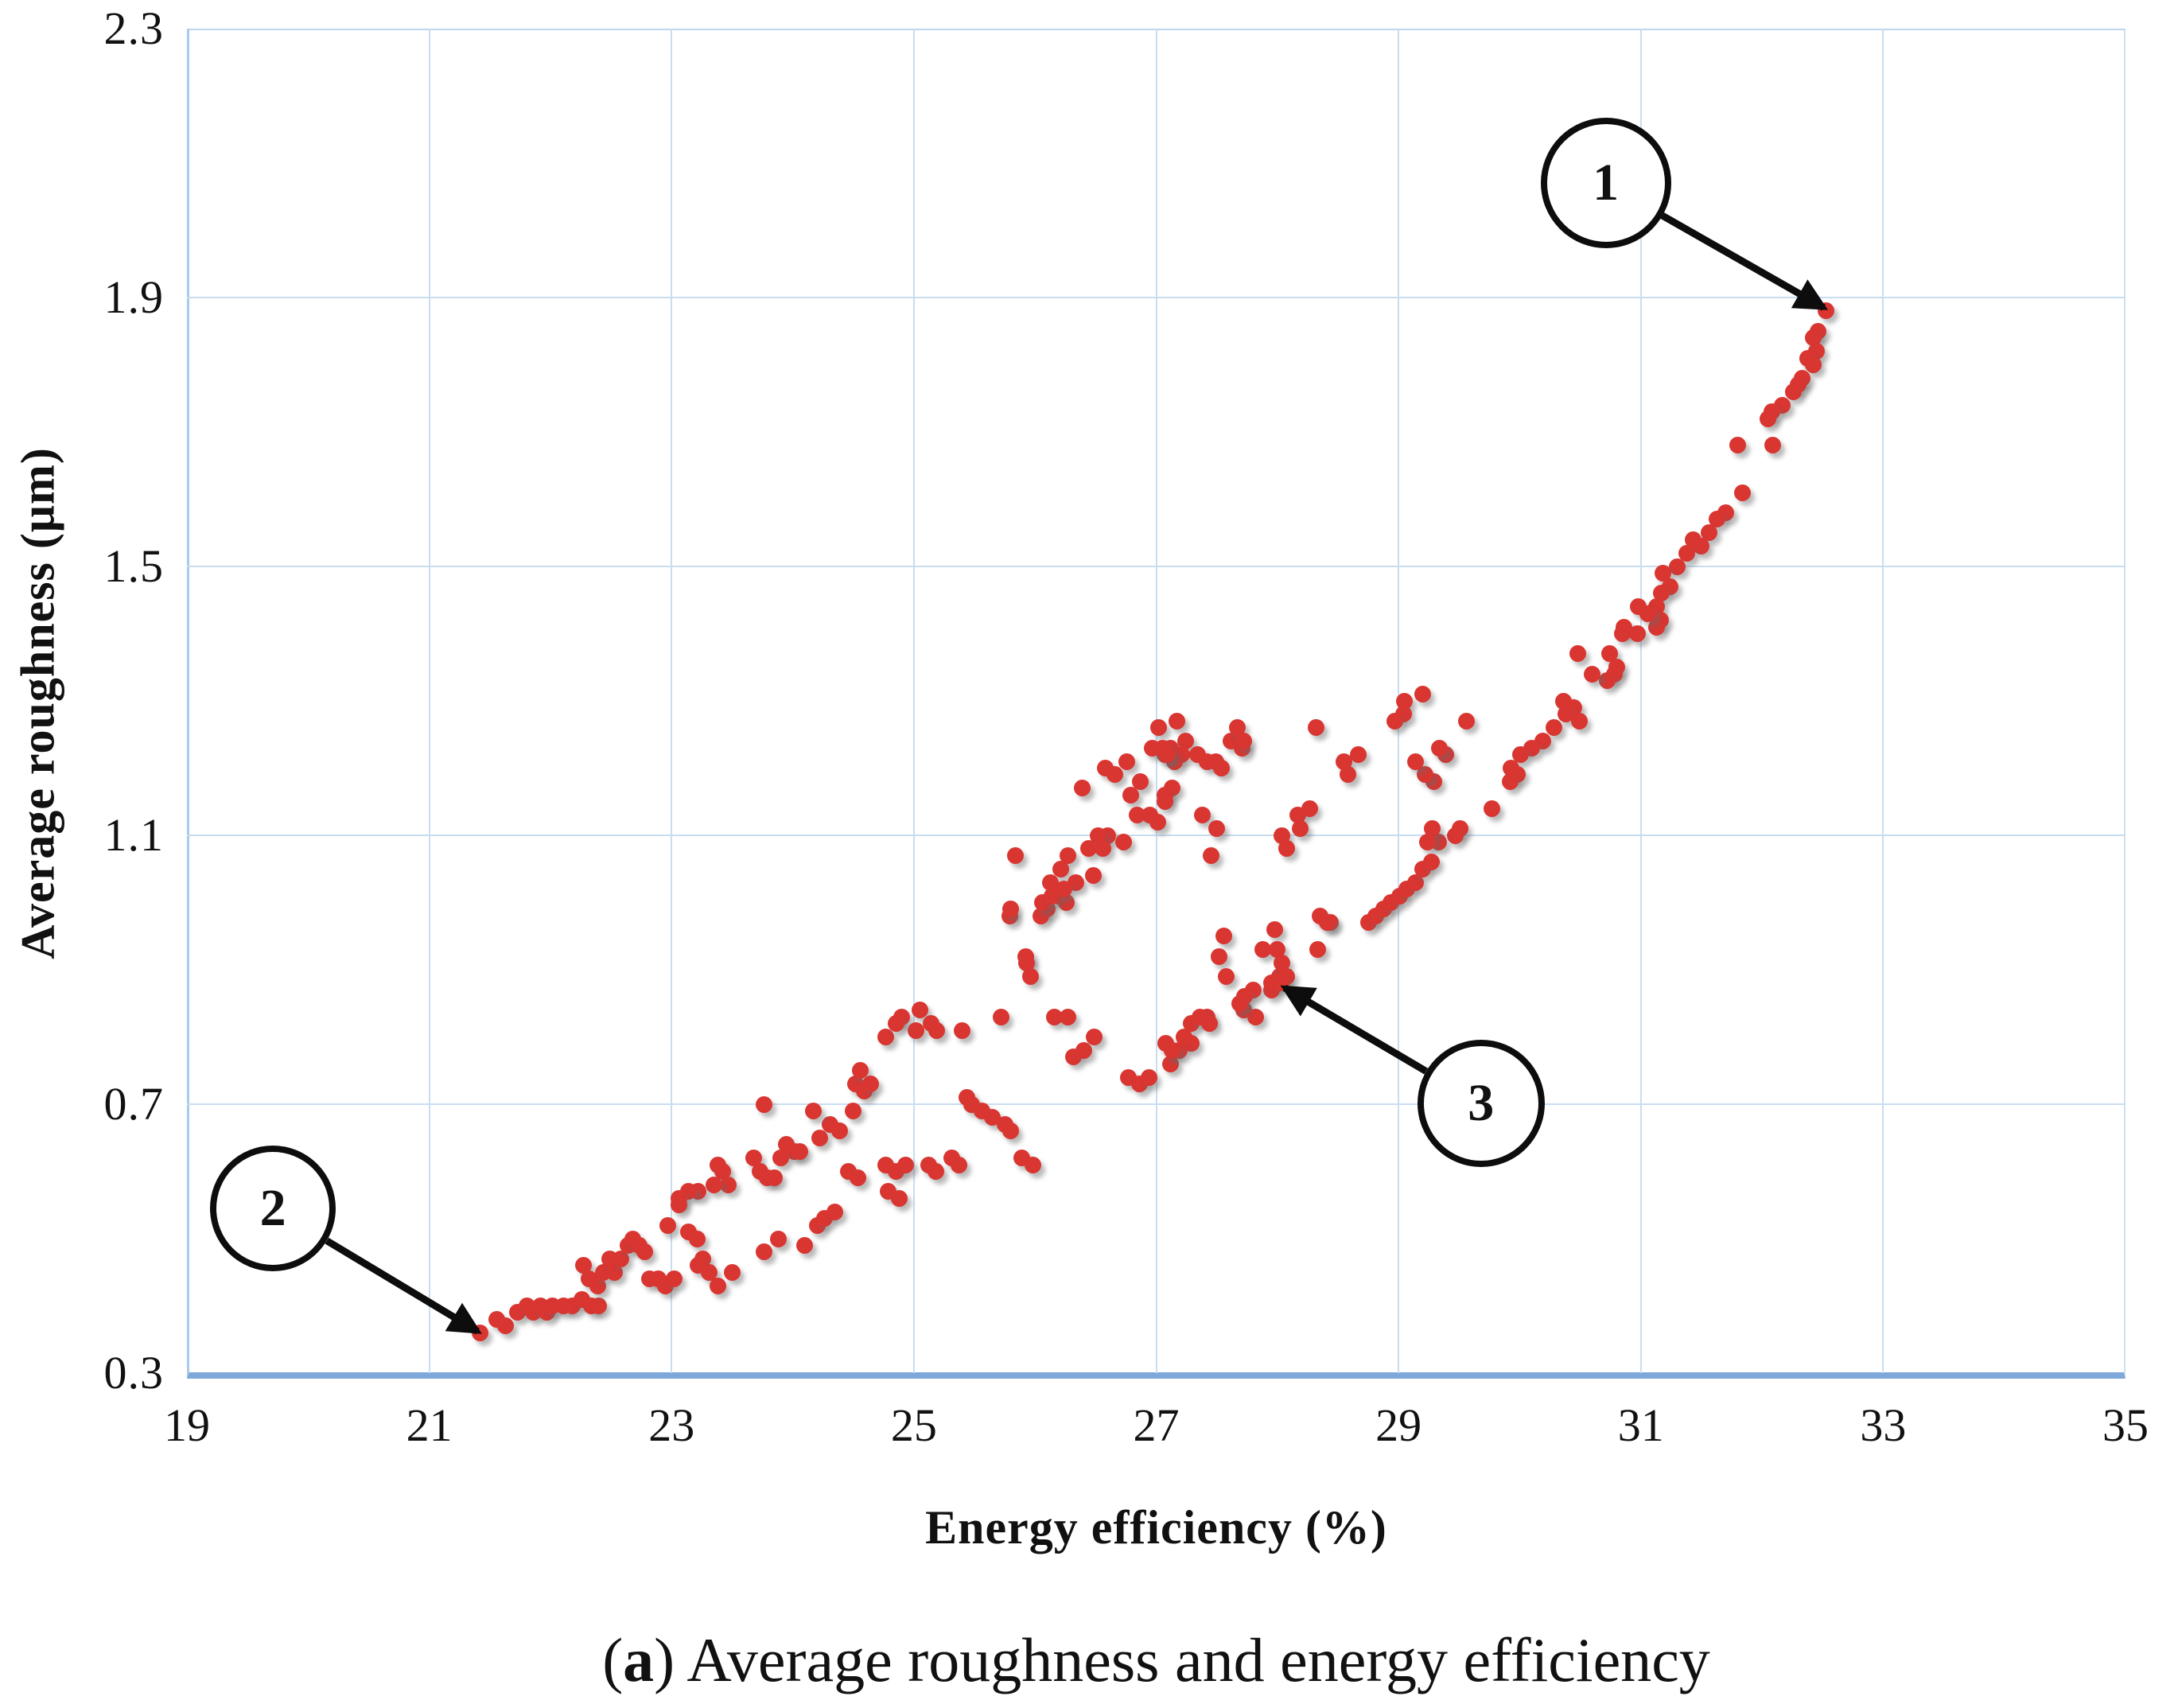 The width and height of the screenshot is (2174, 1708). What do you see at coordinates (133, 28) in the screenshot?
I see `y-tick-label: 2.3` at bounding box center [133, 28].